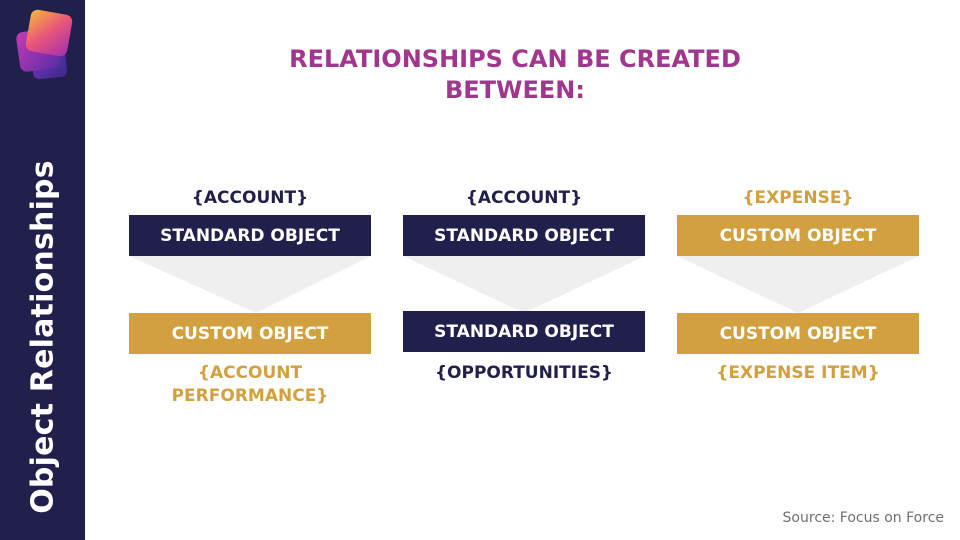 This screenshot has width=960, height=540. What do you see at coordinates (43, 337) in the screenshot?
I see `sidebar-title: Object Relationships` at bounding box center [43, 337].